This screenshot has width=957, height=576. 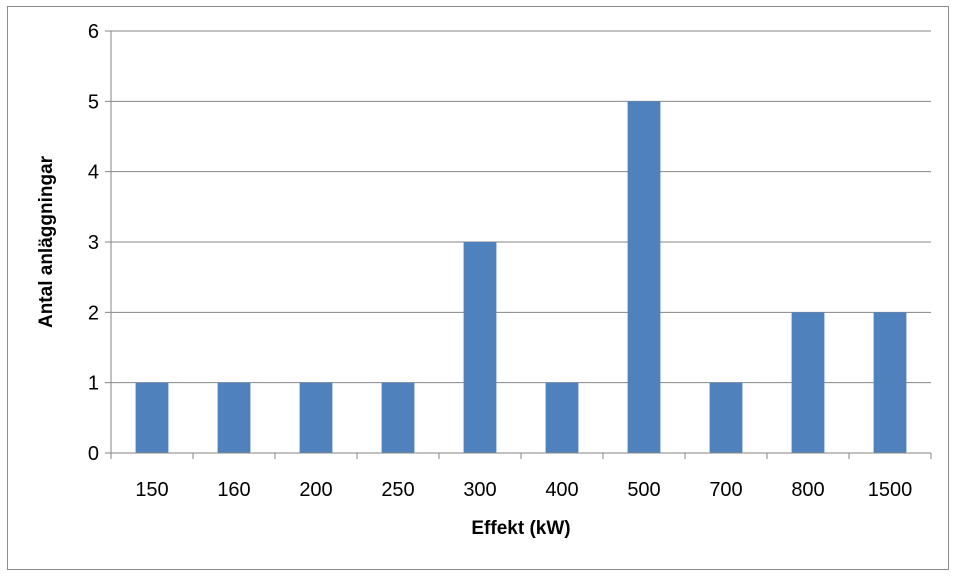 What do you see at coordinates (725, 490) in the screenshot?
I see `x-tick-label: 700` at bounding box center [725, 490].